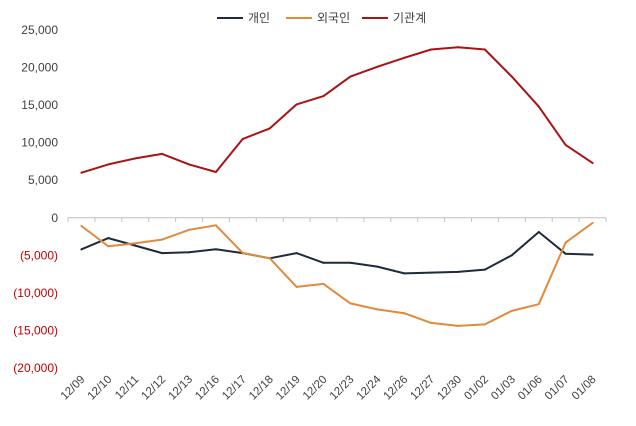 The width and height of the screenshot is (636, 426). Describe the element at coordinates (409, 18) in the screenshot. I see `legend-label: 기관계` at that location.